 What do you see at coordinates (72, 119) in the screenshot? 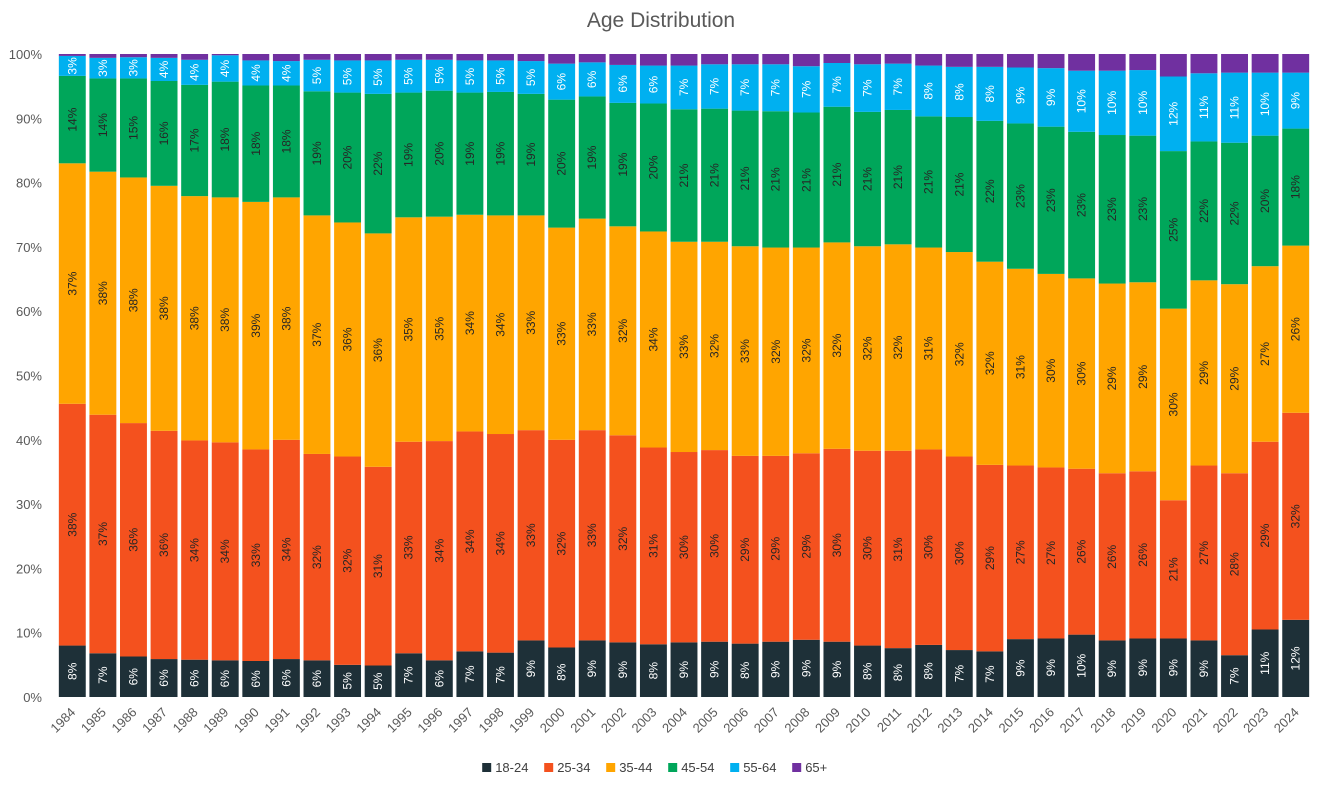
I see `data-label: 14%` at bounding box center [72, 119].